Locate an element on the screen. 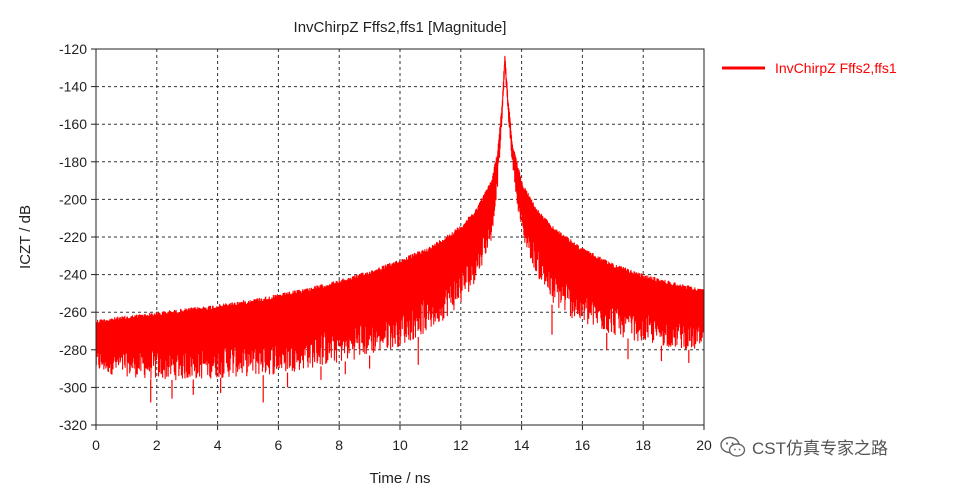  legend-label: InvChirpZ Fffs2,ffs1 is located at coordinates (836, 68).